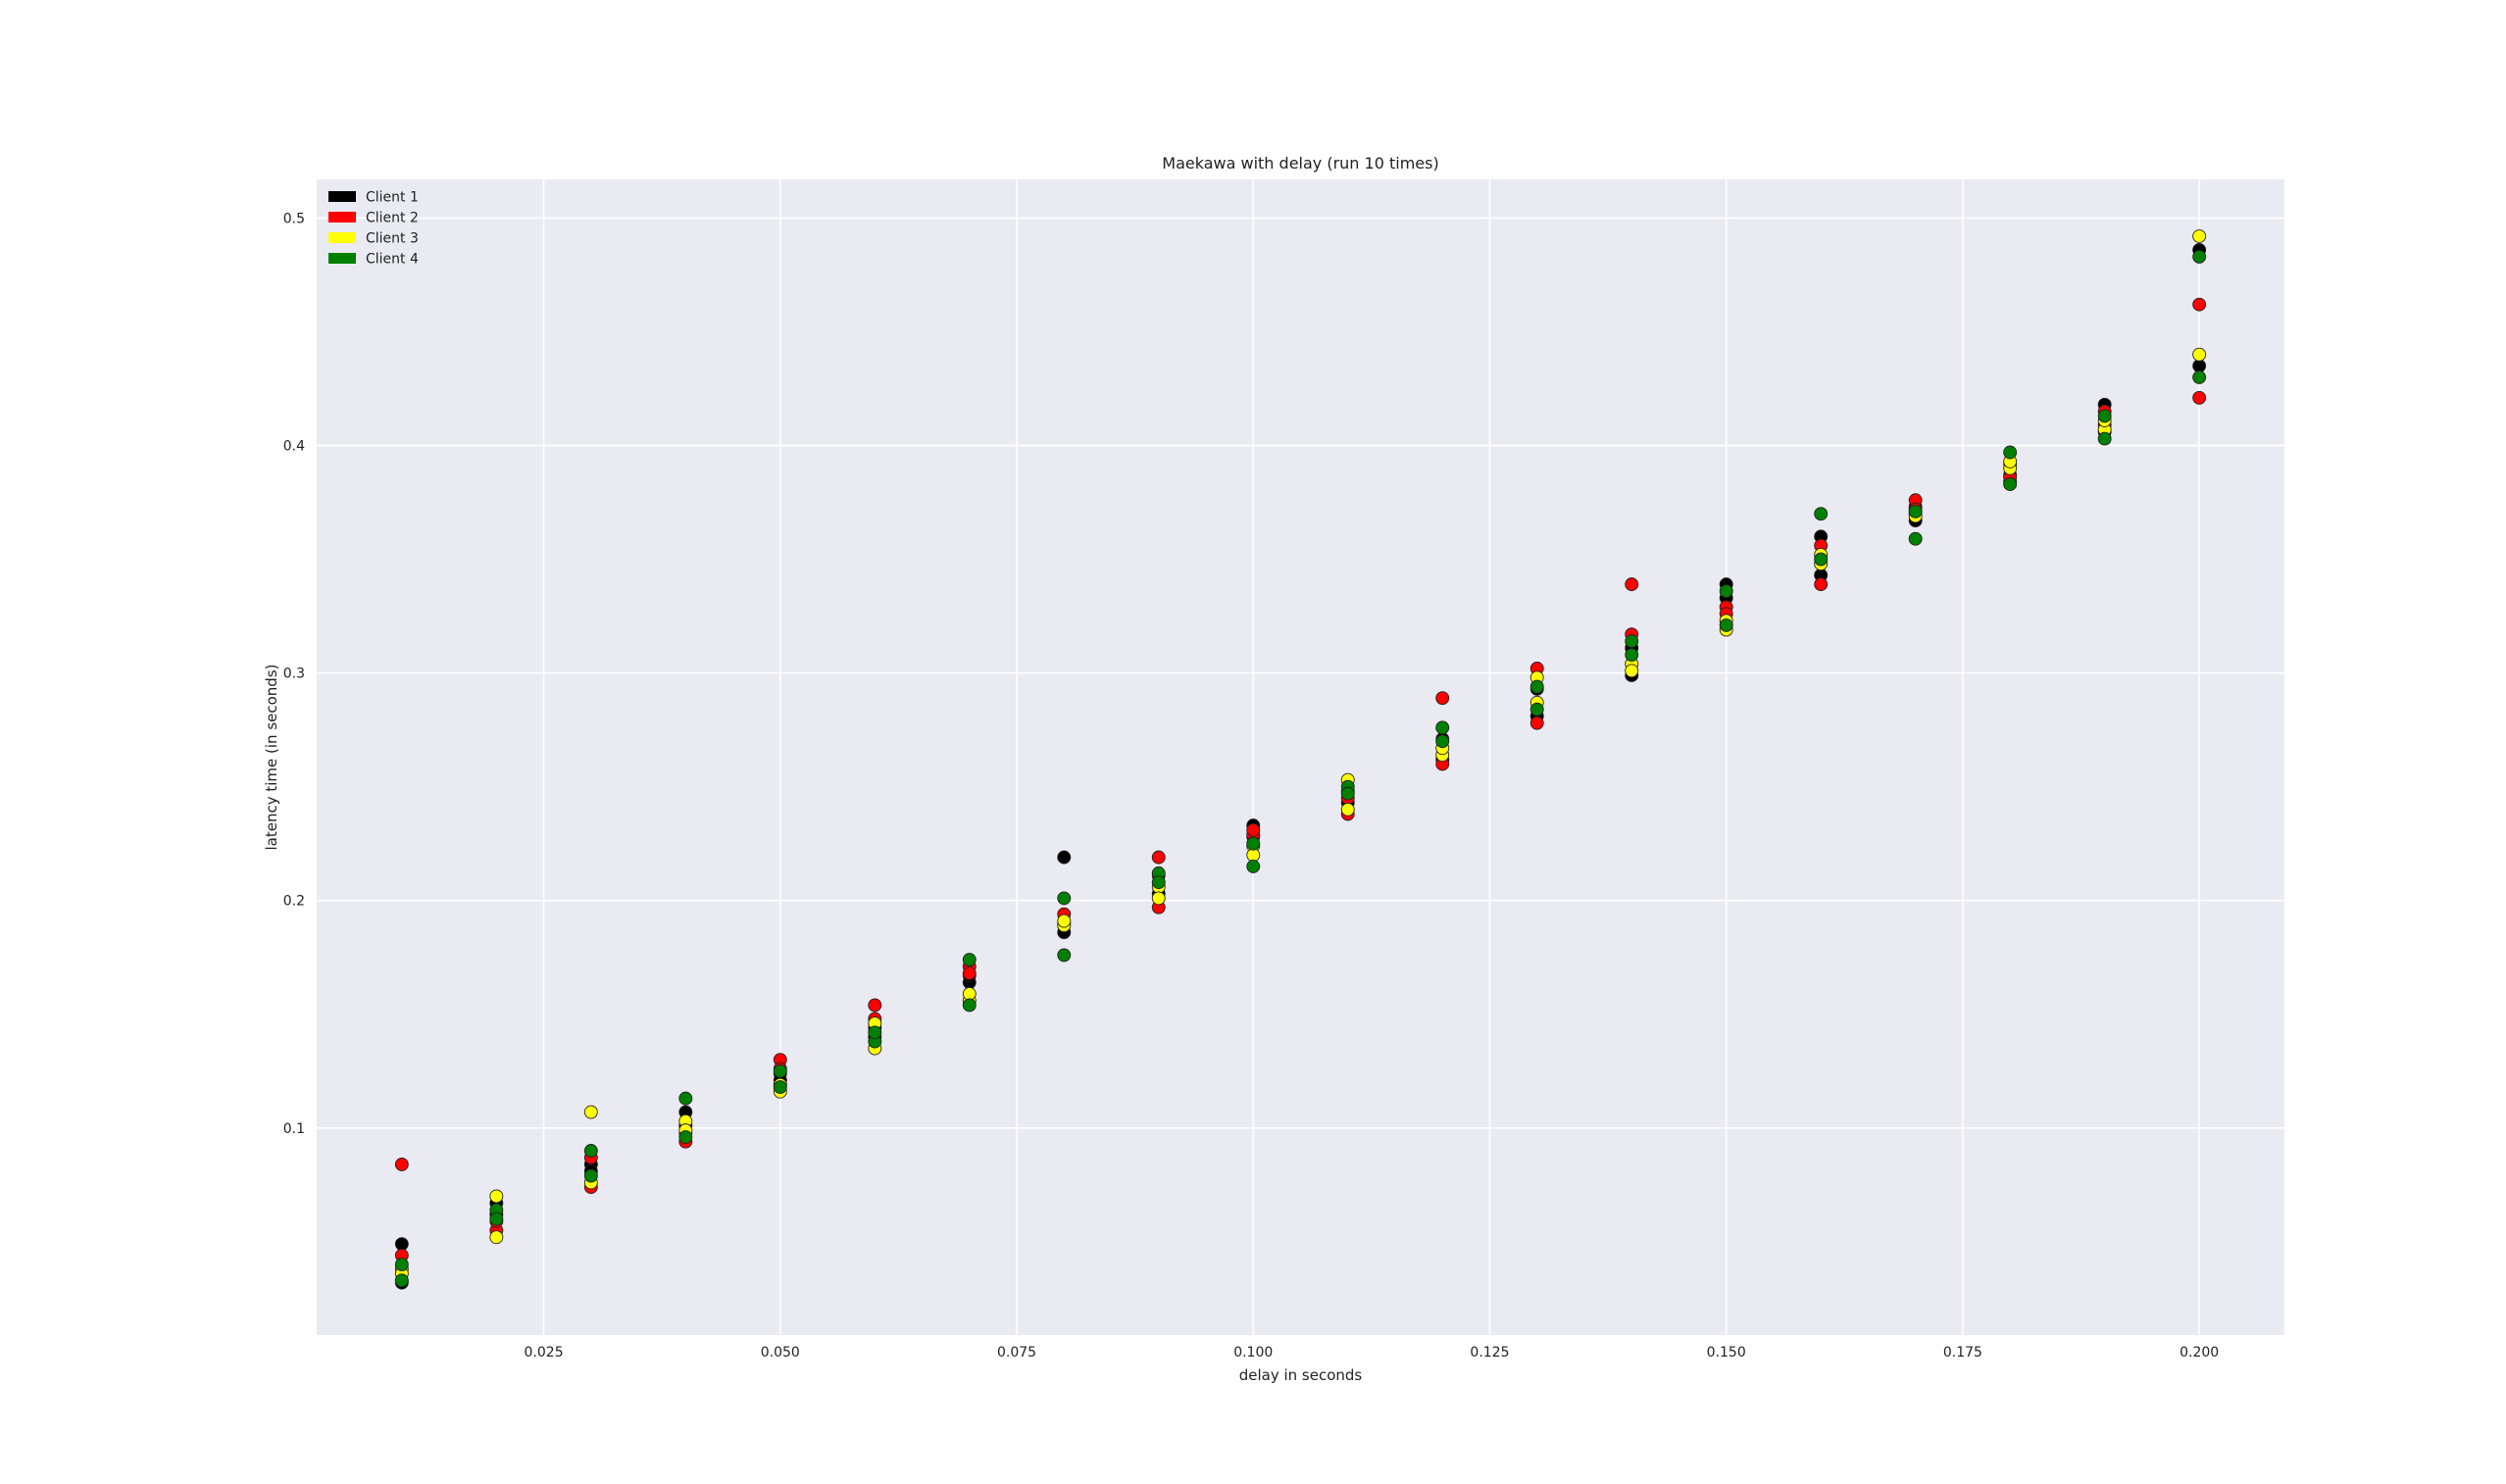 Image resolution: width=2506 pixels, height=1484 pixels. I want to click on legend: Client 1 Client 2 Client 3 Client 4, so click(373, 229).